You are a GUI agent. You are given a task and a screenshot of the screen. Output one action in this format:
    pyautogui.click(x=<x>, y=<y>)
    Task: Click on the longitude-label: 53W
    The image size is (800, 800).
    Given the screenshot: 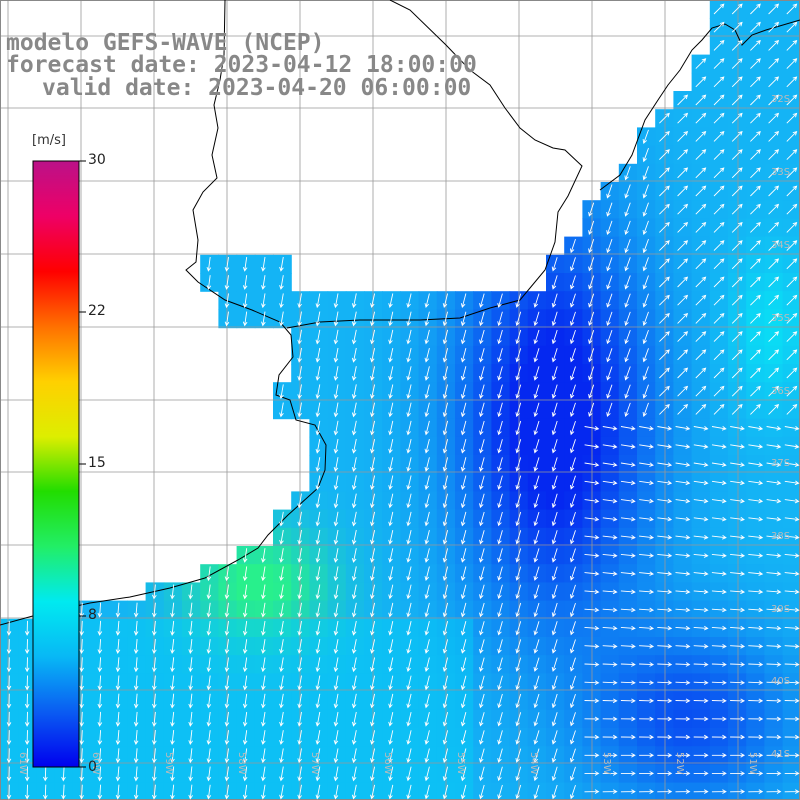 What is the action you would take?
    pyautogui.click(x=606, y=763)
    